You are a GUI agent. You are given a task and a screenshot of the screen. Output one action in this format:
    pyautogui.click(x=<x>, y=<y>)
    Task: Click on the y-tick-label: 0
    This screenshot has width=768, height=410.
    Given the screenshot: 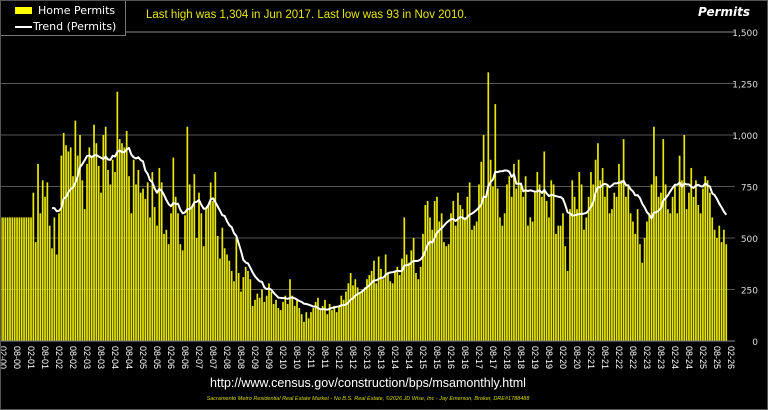 What is the action you would take?
    pyautogui.click(x=755, y=343)
    